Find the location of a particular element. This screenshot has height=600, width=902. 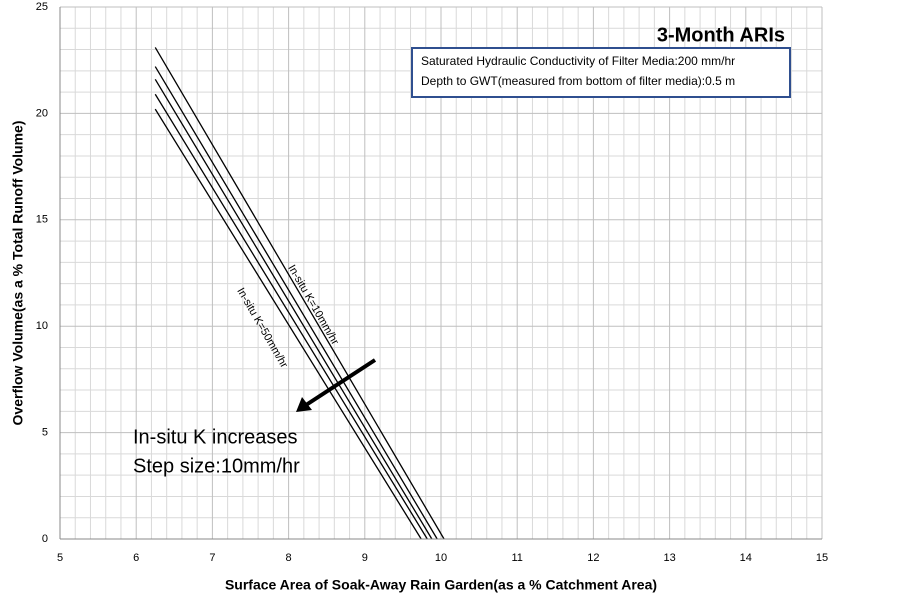

annotation: Step size:10mm/hr is located at coordinates (216, 466).